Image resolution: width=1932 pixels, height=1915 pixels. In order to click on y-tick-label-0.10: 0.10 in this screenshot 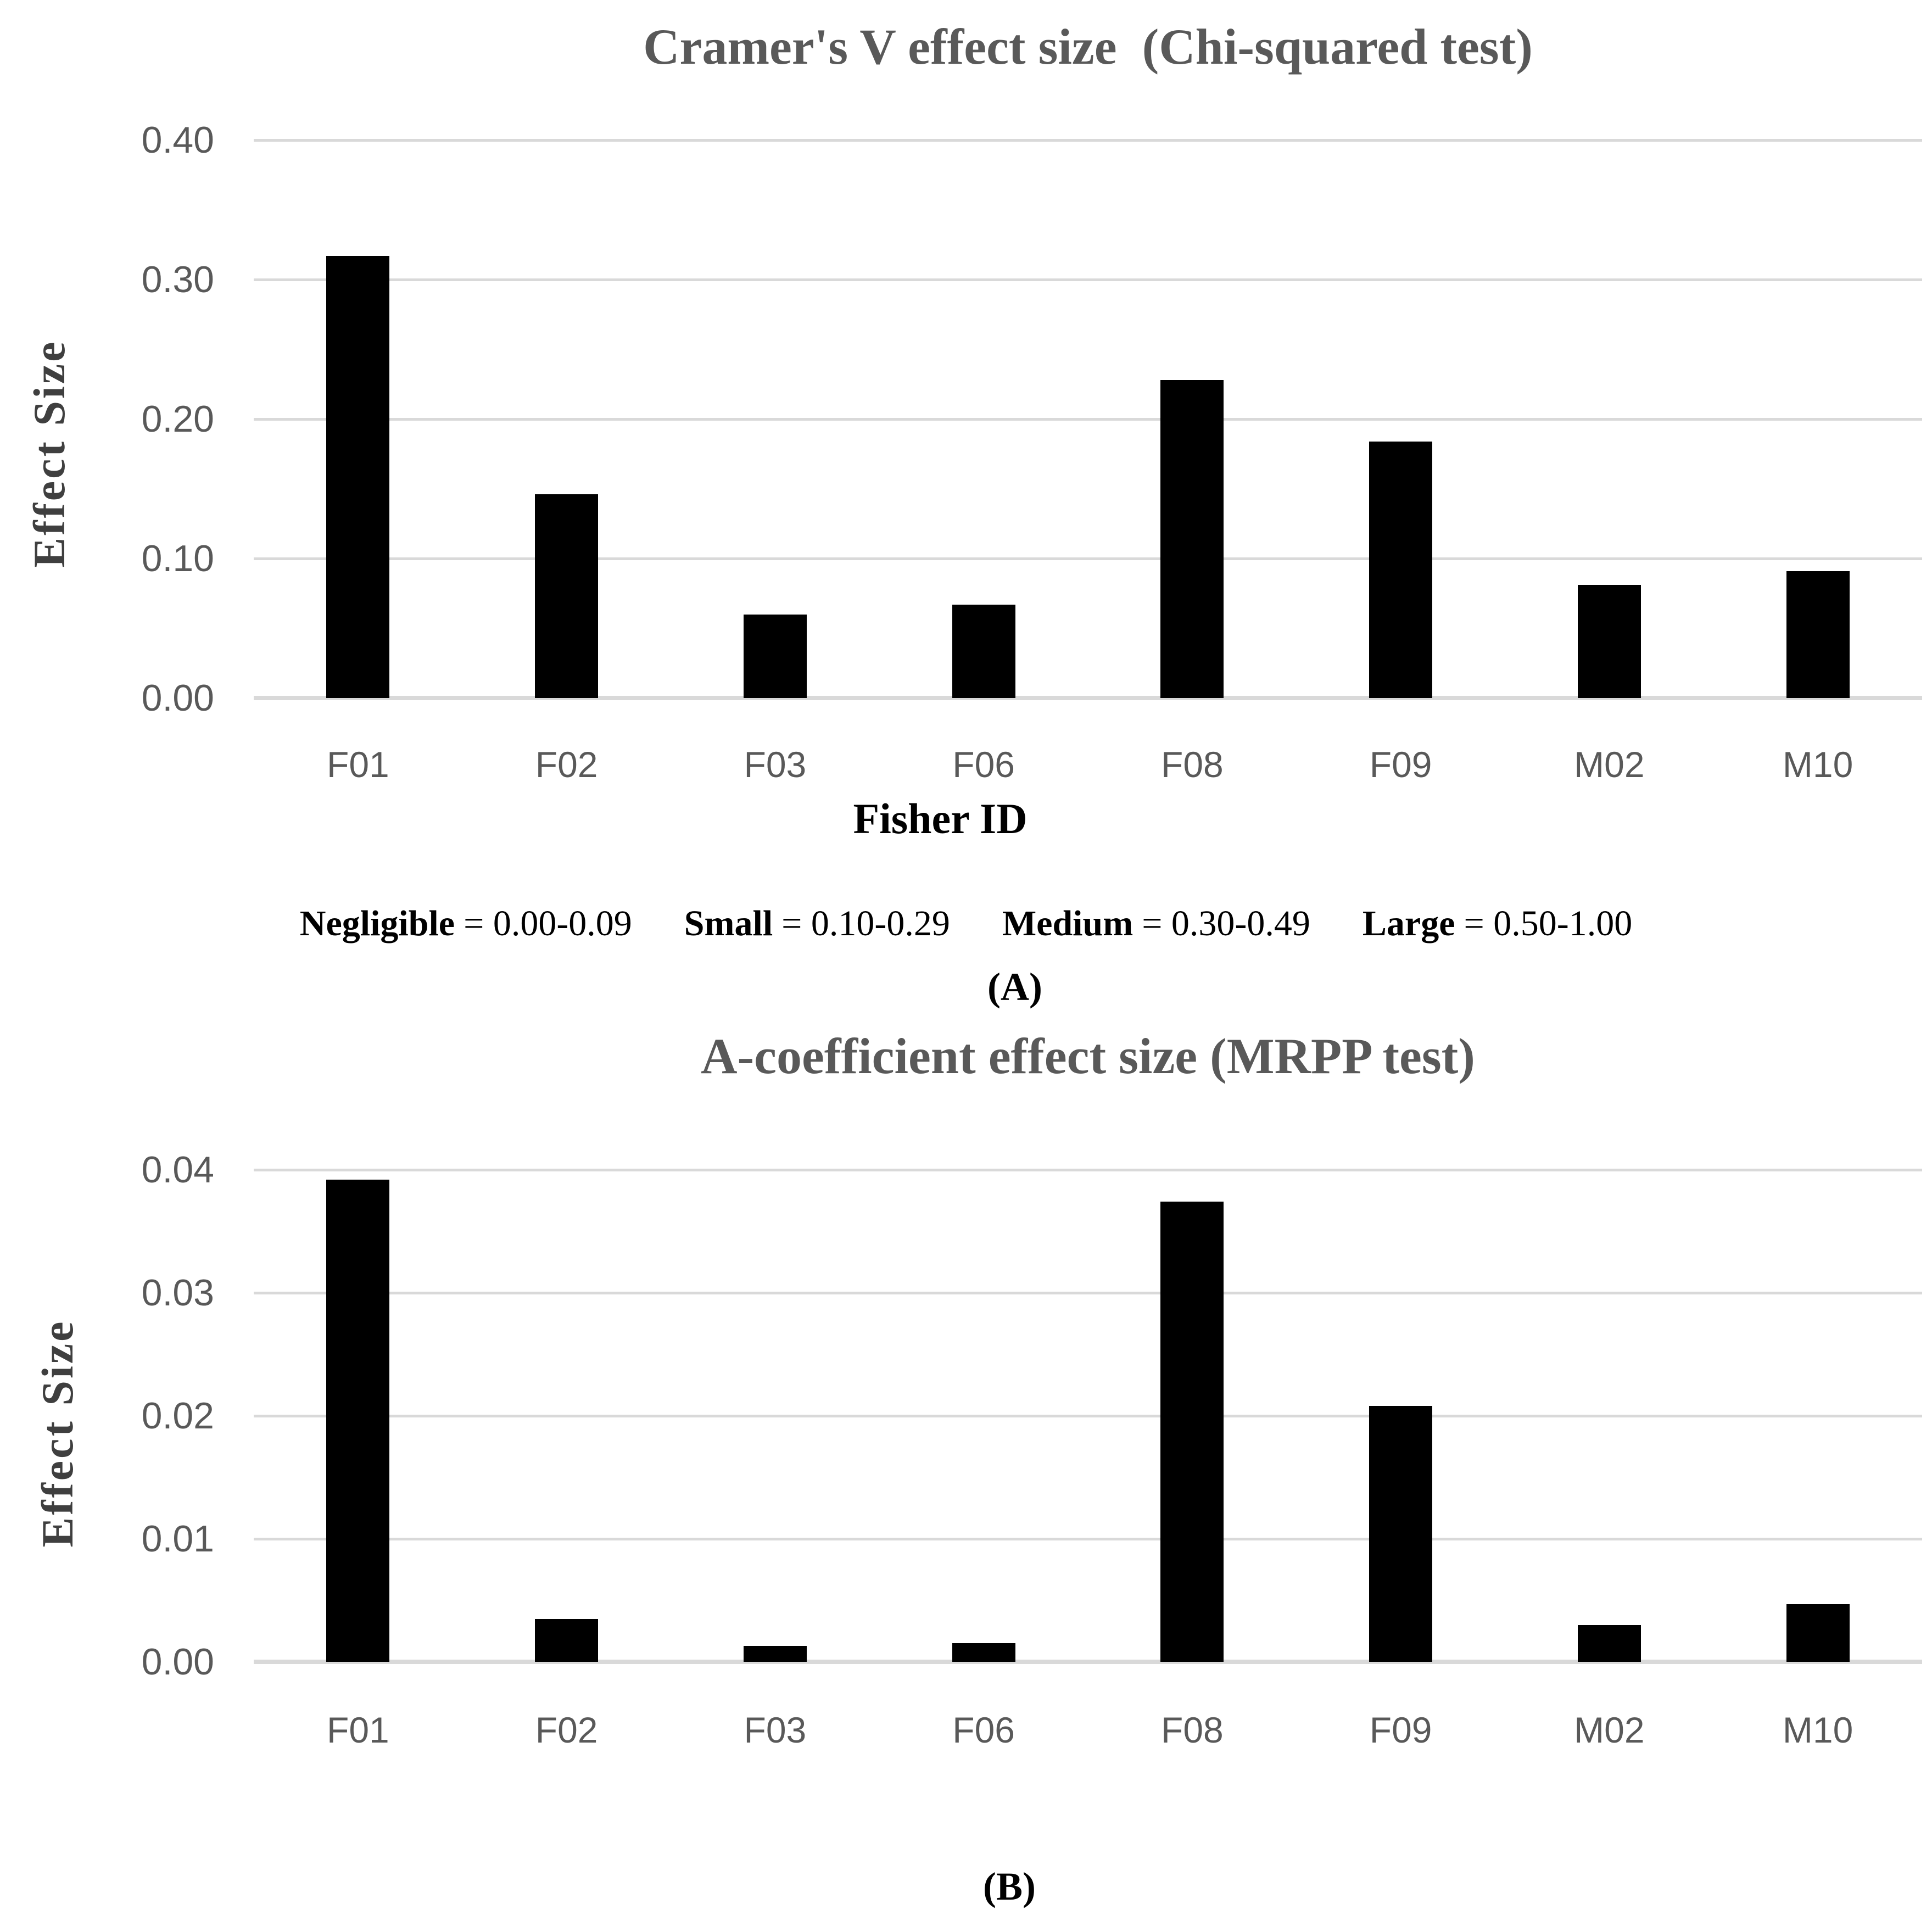, I will do `click(177, 558)`.